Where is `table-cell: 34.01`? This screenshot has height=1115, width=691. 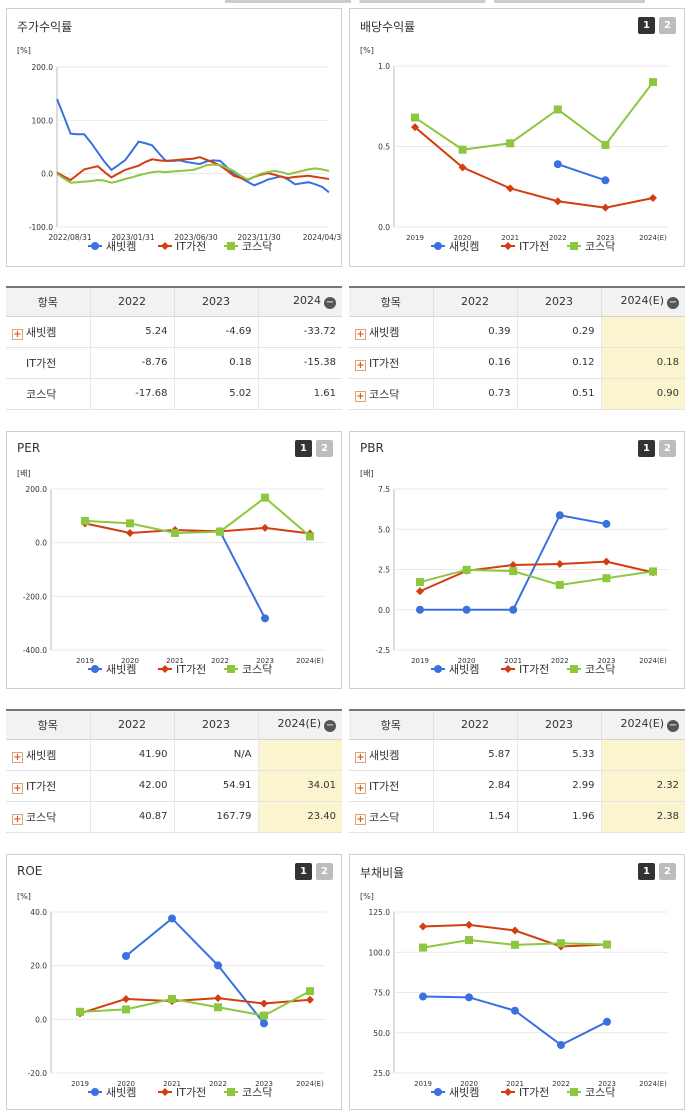 table-cell: 34.01 is located at coordinates (299, 786).